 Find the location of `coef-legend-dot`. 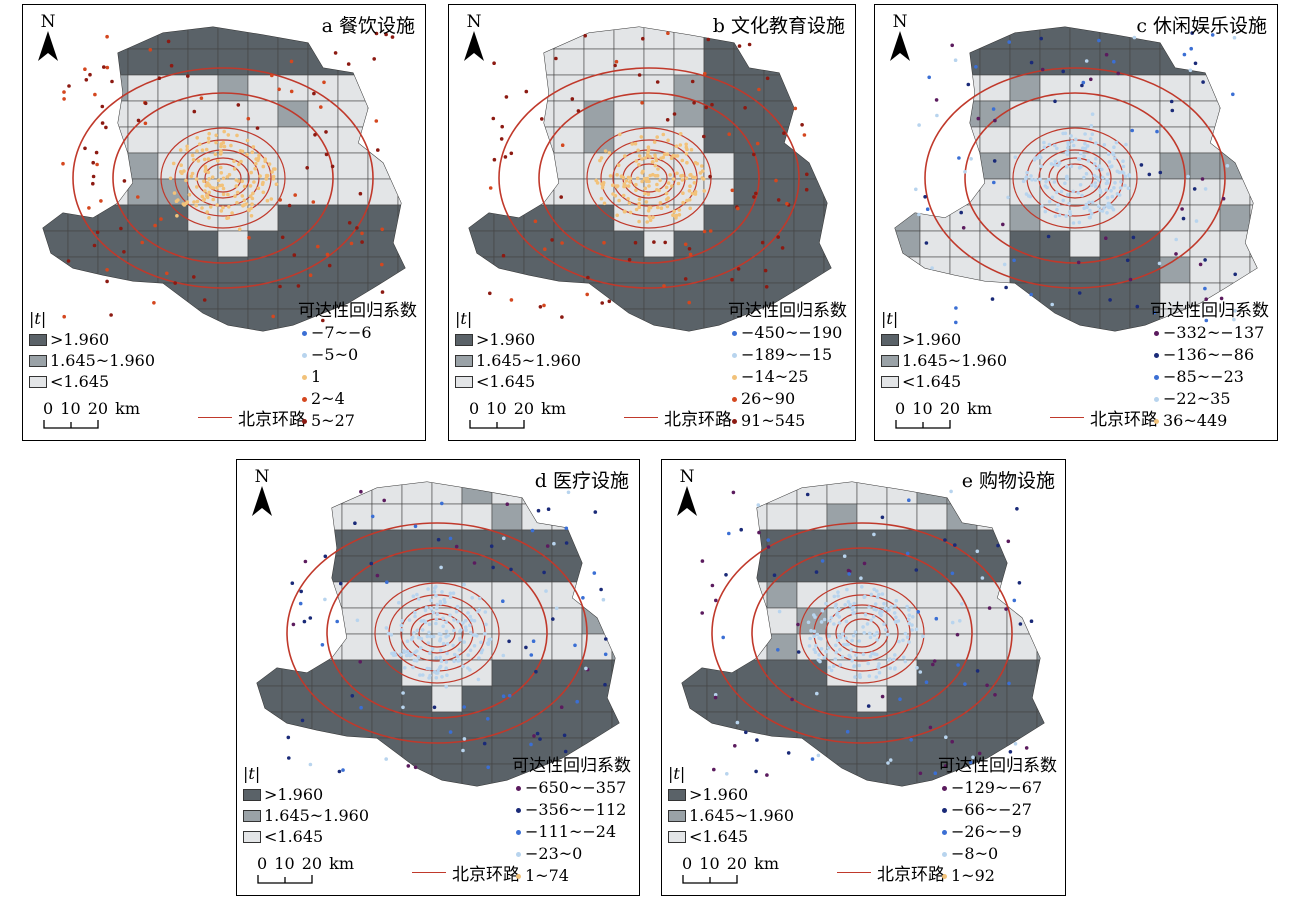

coef-legend-dot is located at coordinates (734, 333).